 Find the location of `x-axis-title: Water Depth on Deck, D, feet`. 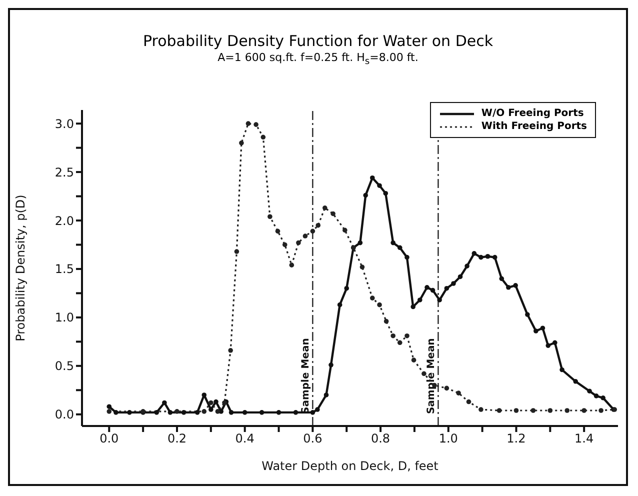

x-axis-title: Water Depth on Deck, D, feet is located at coordinates (350, 466).